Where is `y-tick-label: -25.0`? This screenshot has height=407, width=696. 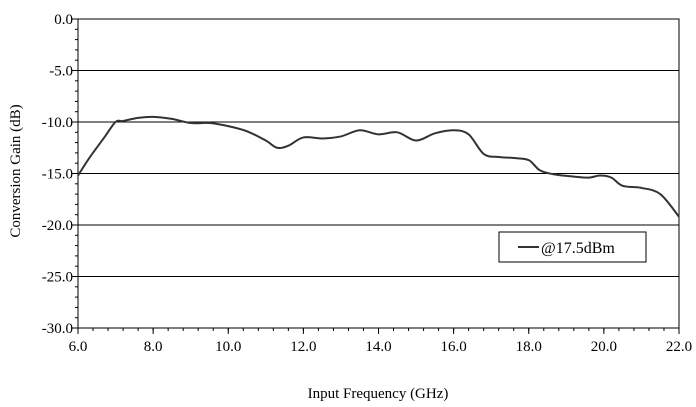 y-tick-label: -25.0 is located at coordinates (57, 278).